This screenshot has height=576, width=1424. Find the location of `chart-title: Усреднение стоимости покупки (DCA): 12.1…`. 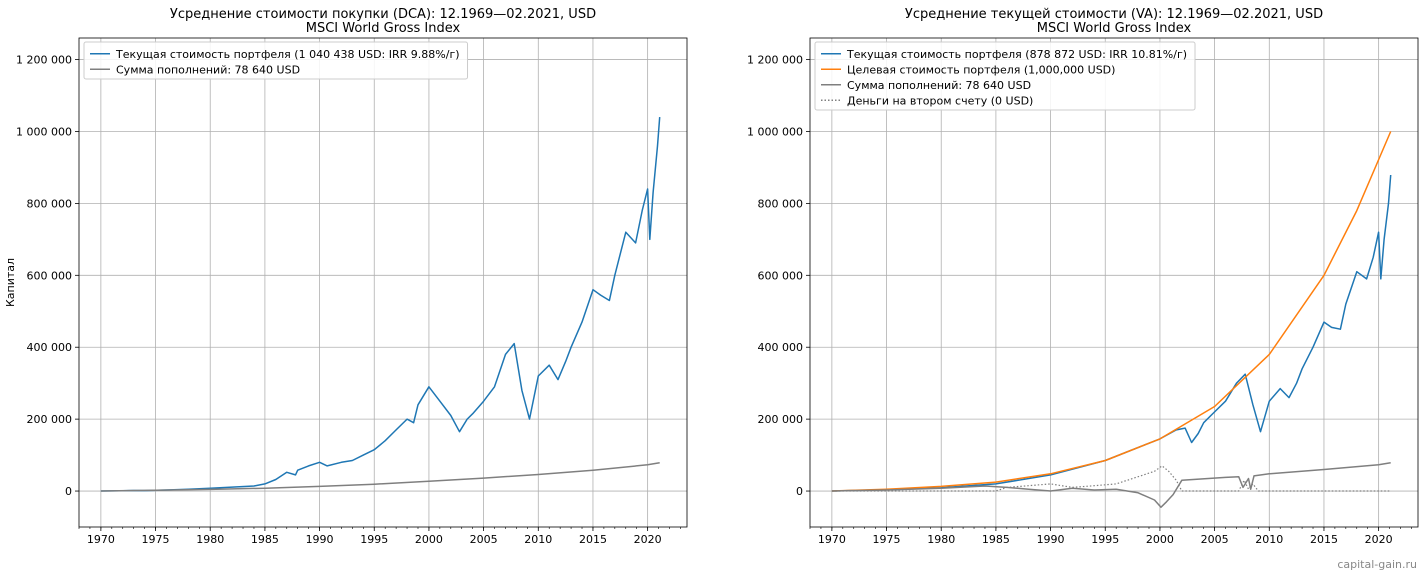

chart-title: Усреднение стоимости покупки (DCA): 12.1… is located at coordinates (383, 14).